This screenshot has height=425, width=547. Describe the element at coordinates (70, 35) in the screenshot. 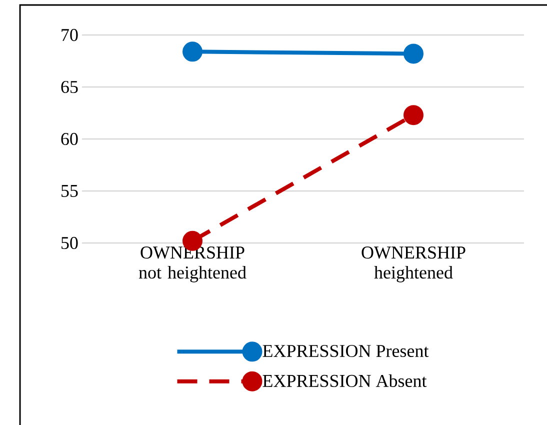

I see `y-tick-label: 70` at that location.